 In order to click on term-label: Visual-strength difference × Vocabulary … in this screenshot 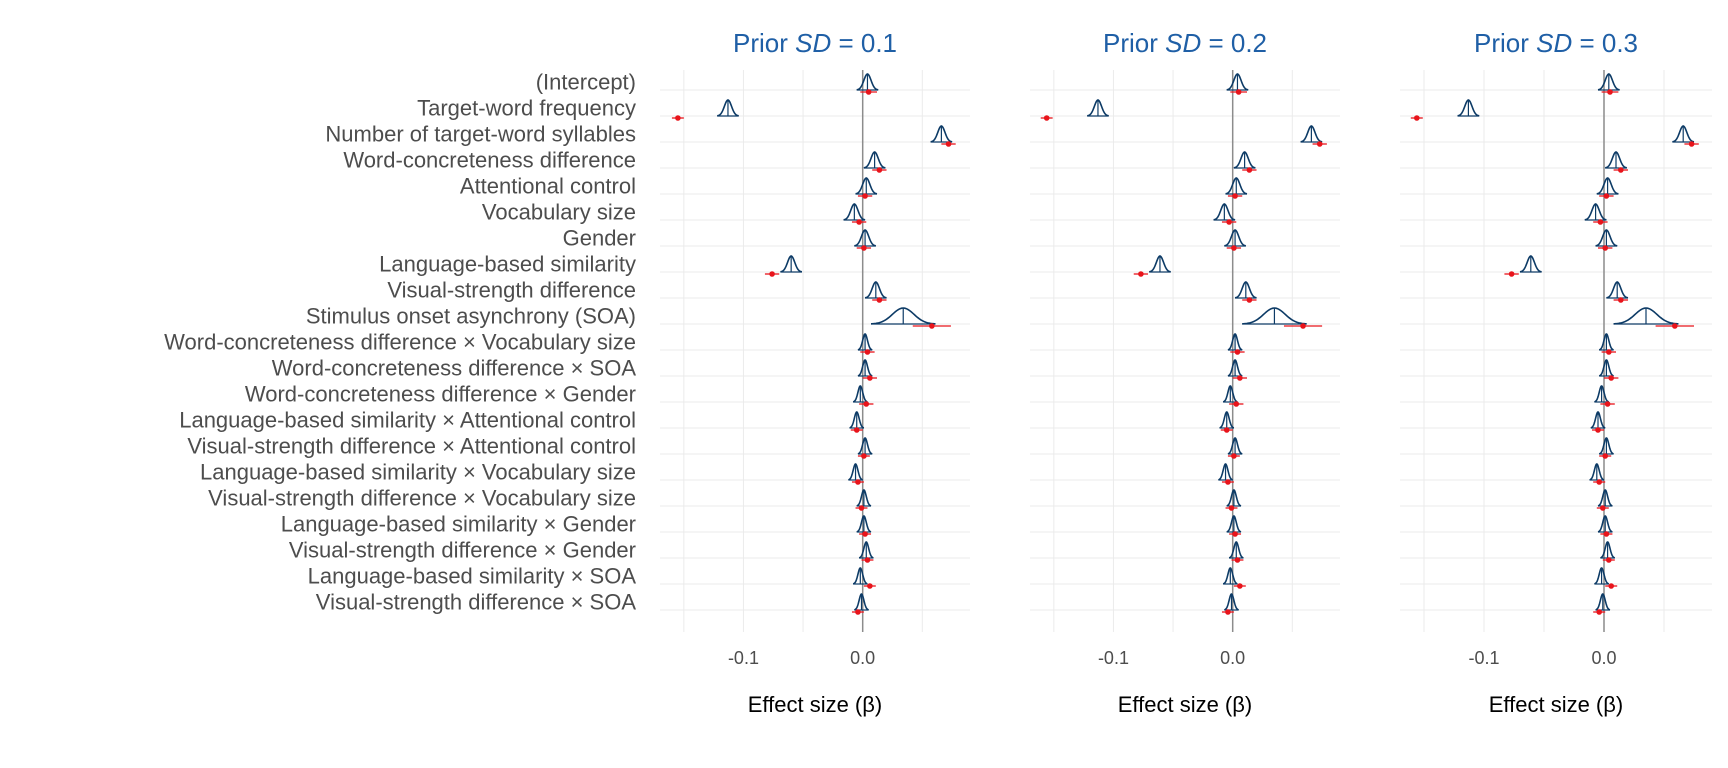, I will do `click(422, 498)`.